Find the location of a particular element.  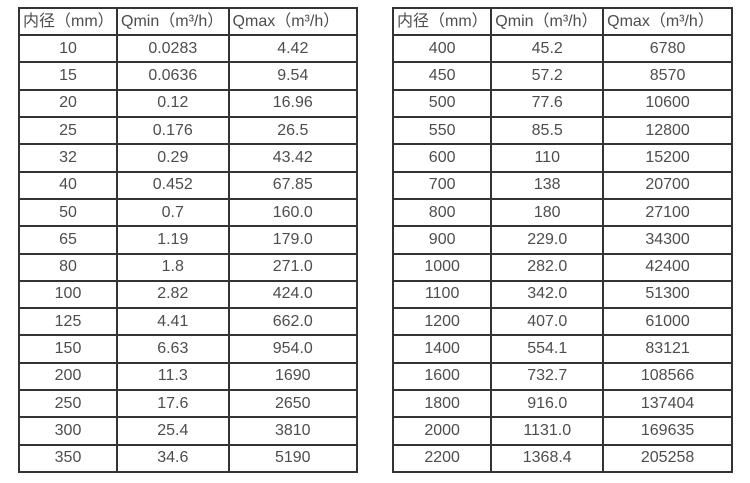

table-row: 15 0.0636 9.54 is located at coordinates (188, 76).